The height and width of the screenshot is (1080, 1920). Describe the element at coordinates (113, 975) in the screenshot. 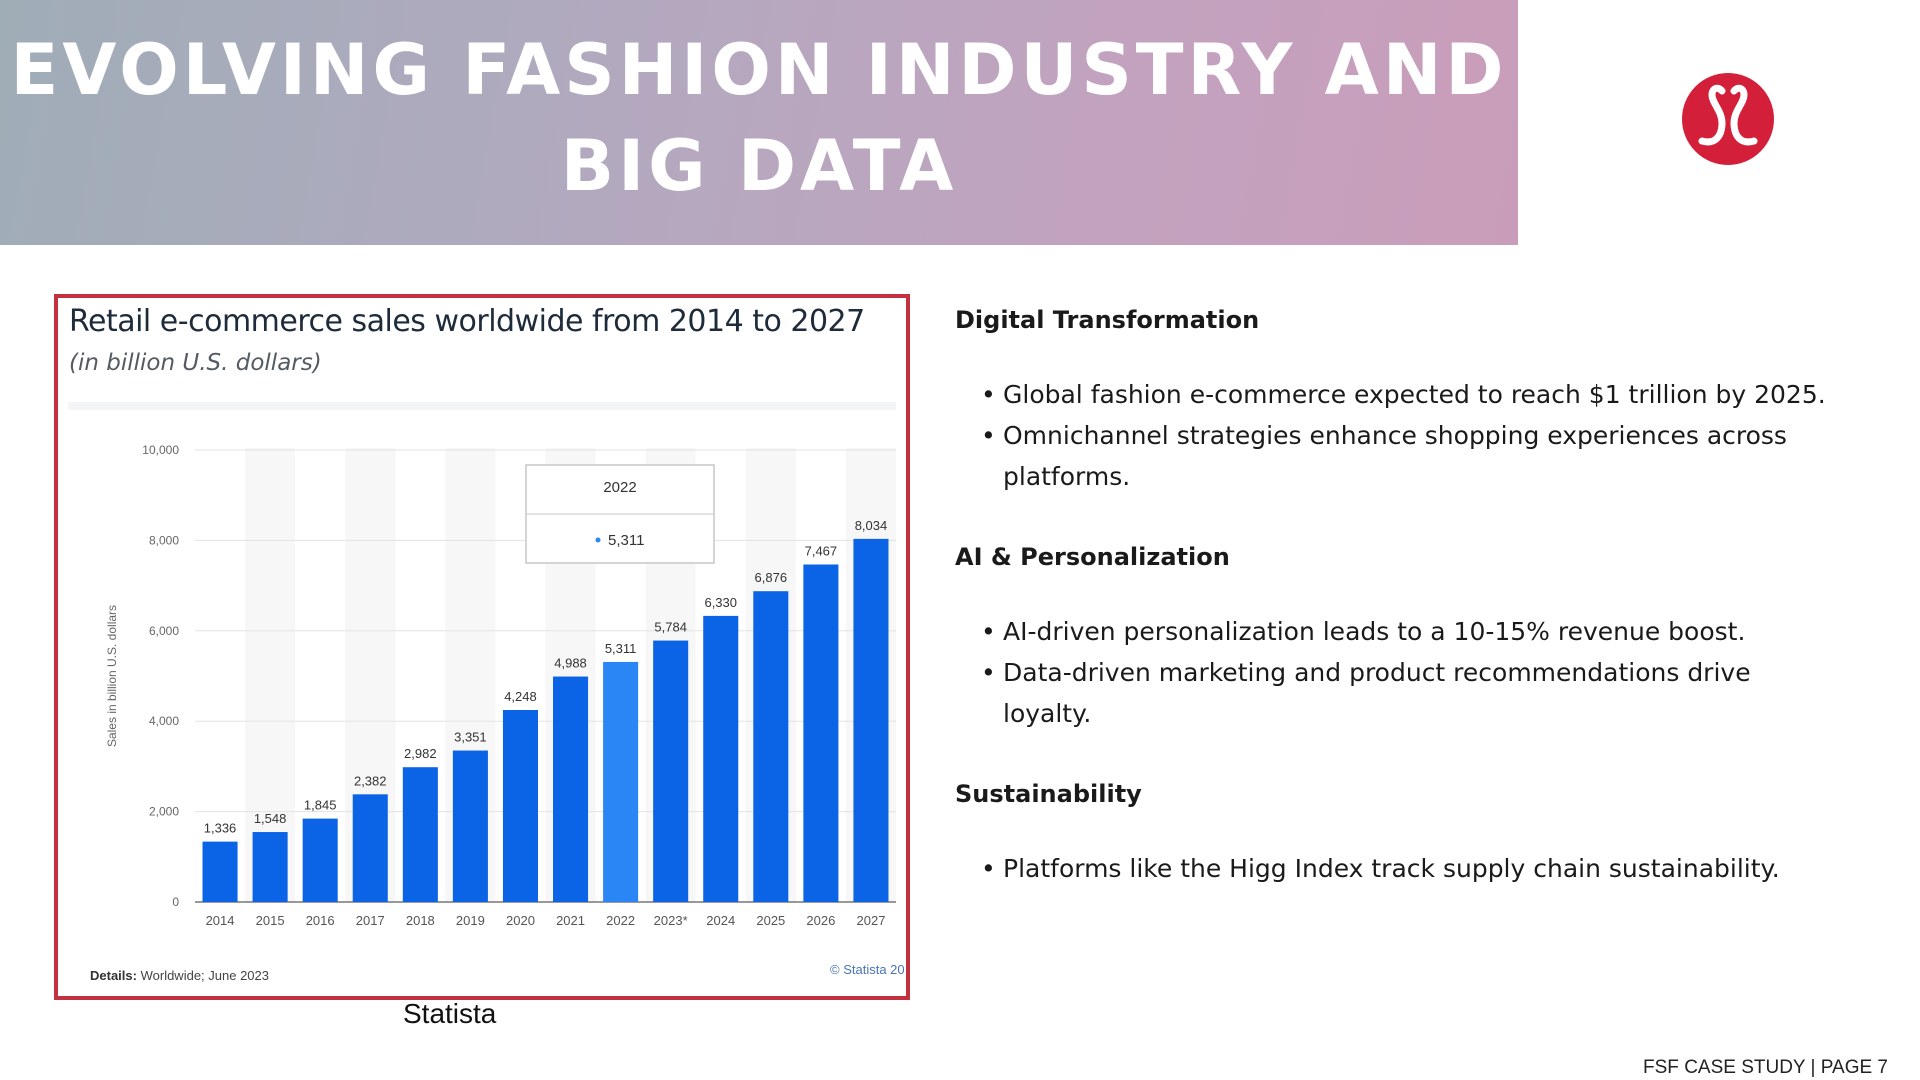

I see `details-label: Details:` at that location.